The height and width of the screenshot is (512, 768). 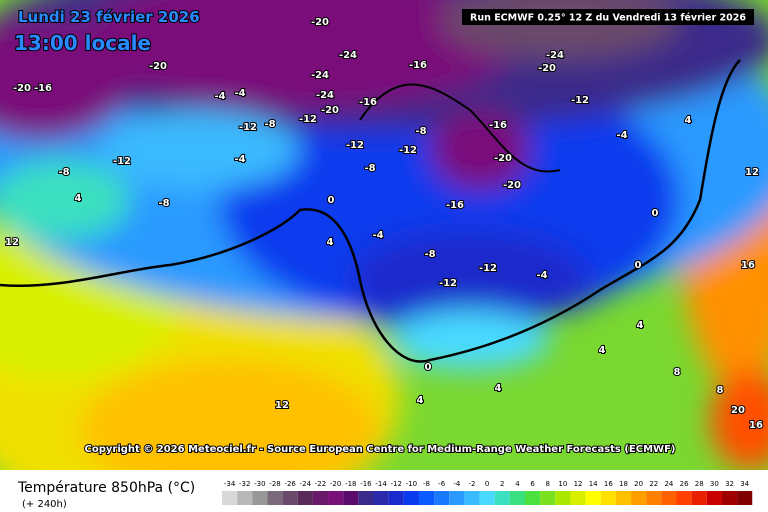 What do you see at coordinates (699, 484) in the screenshot?
I see `scale-label: 28` at bounding box center [699, 484].